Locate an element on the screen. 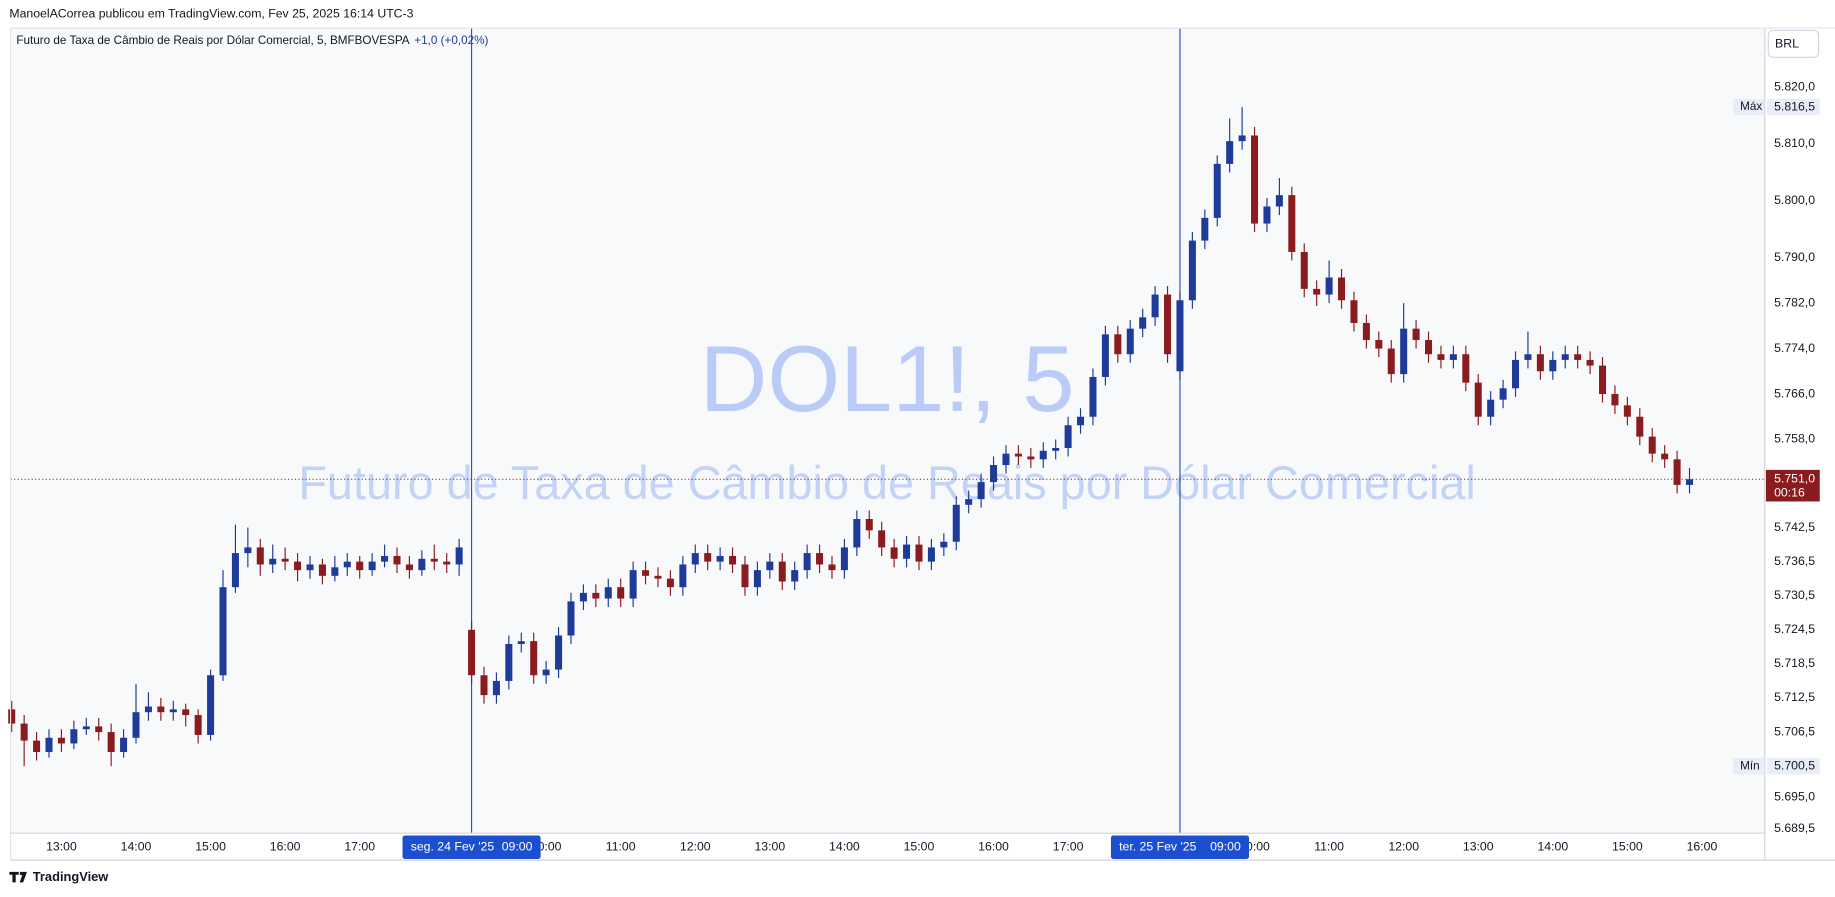  tradingview-logo is located at coordinates (18, 877).